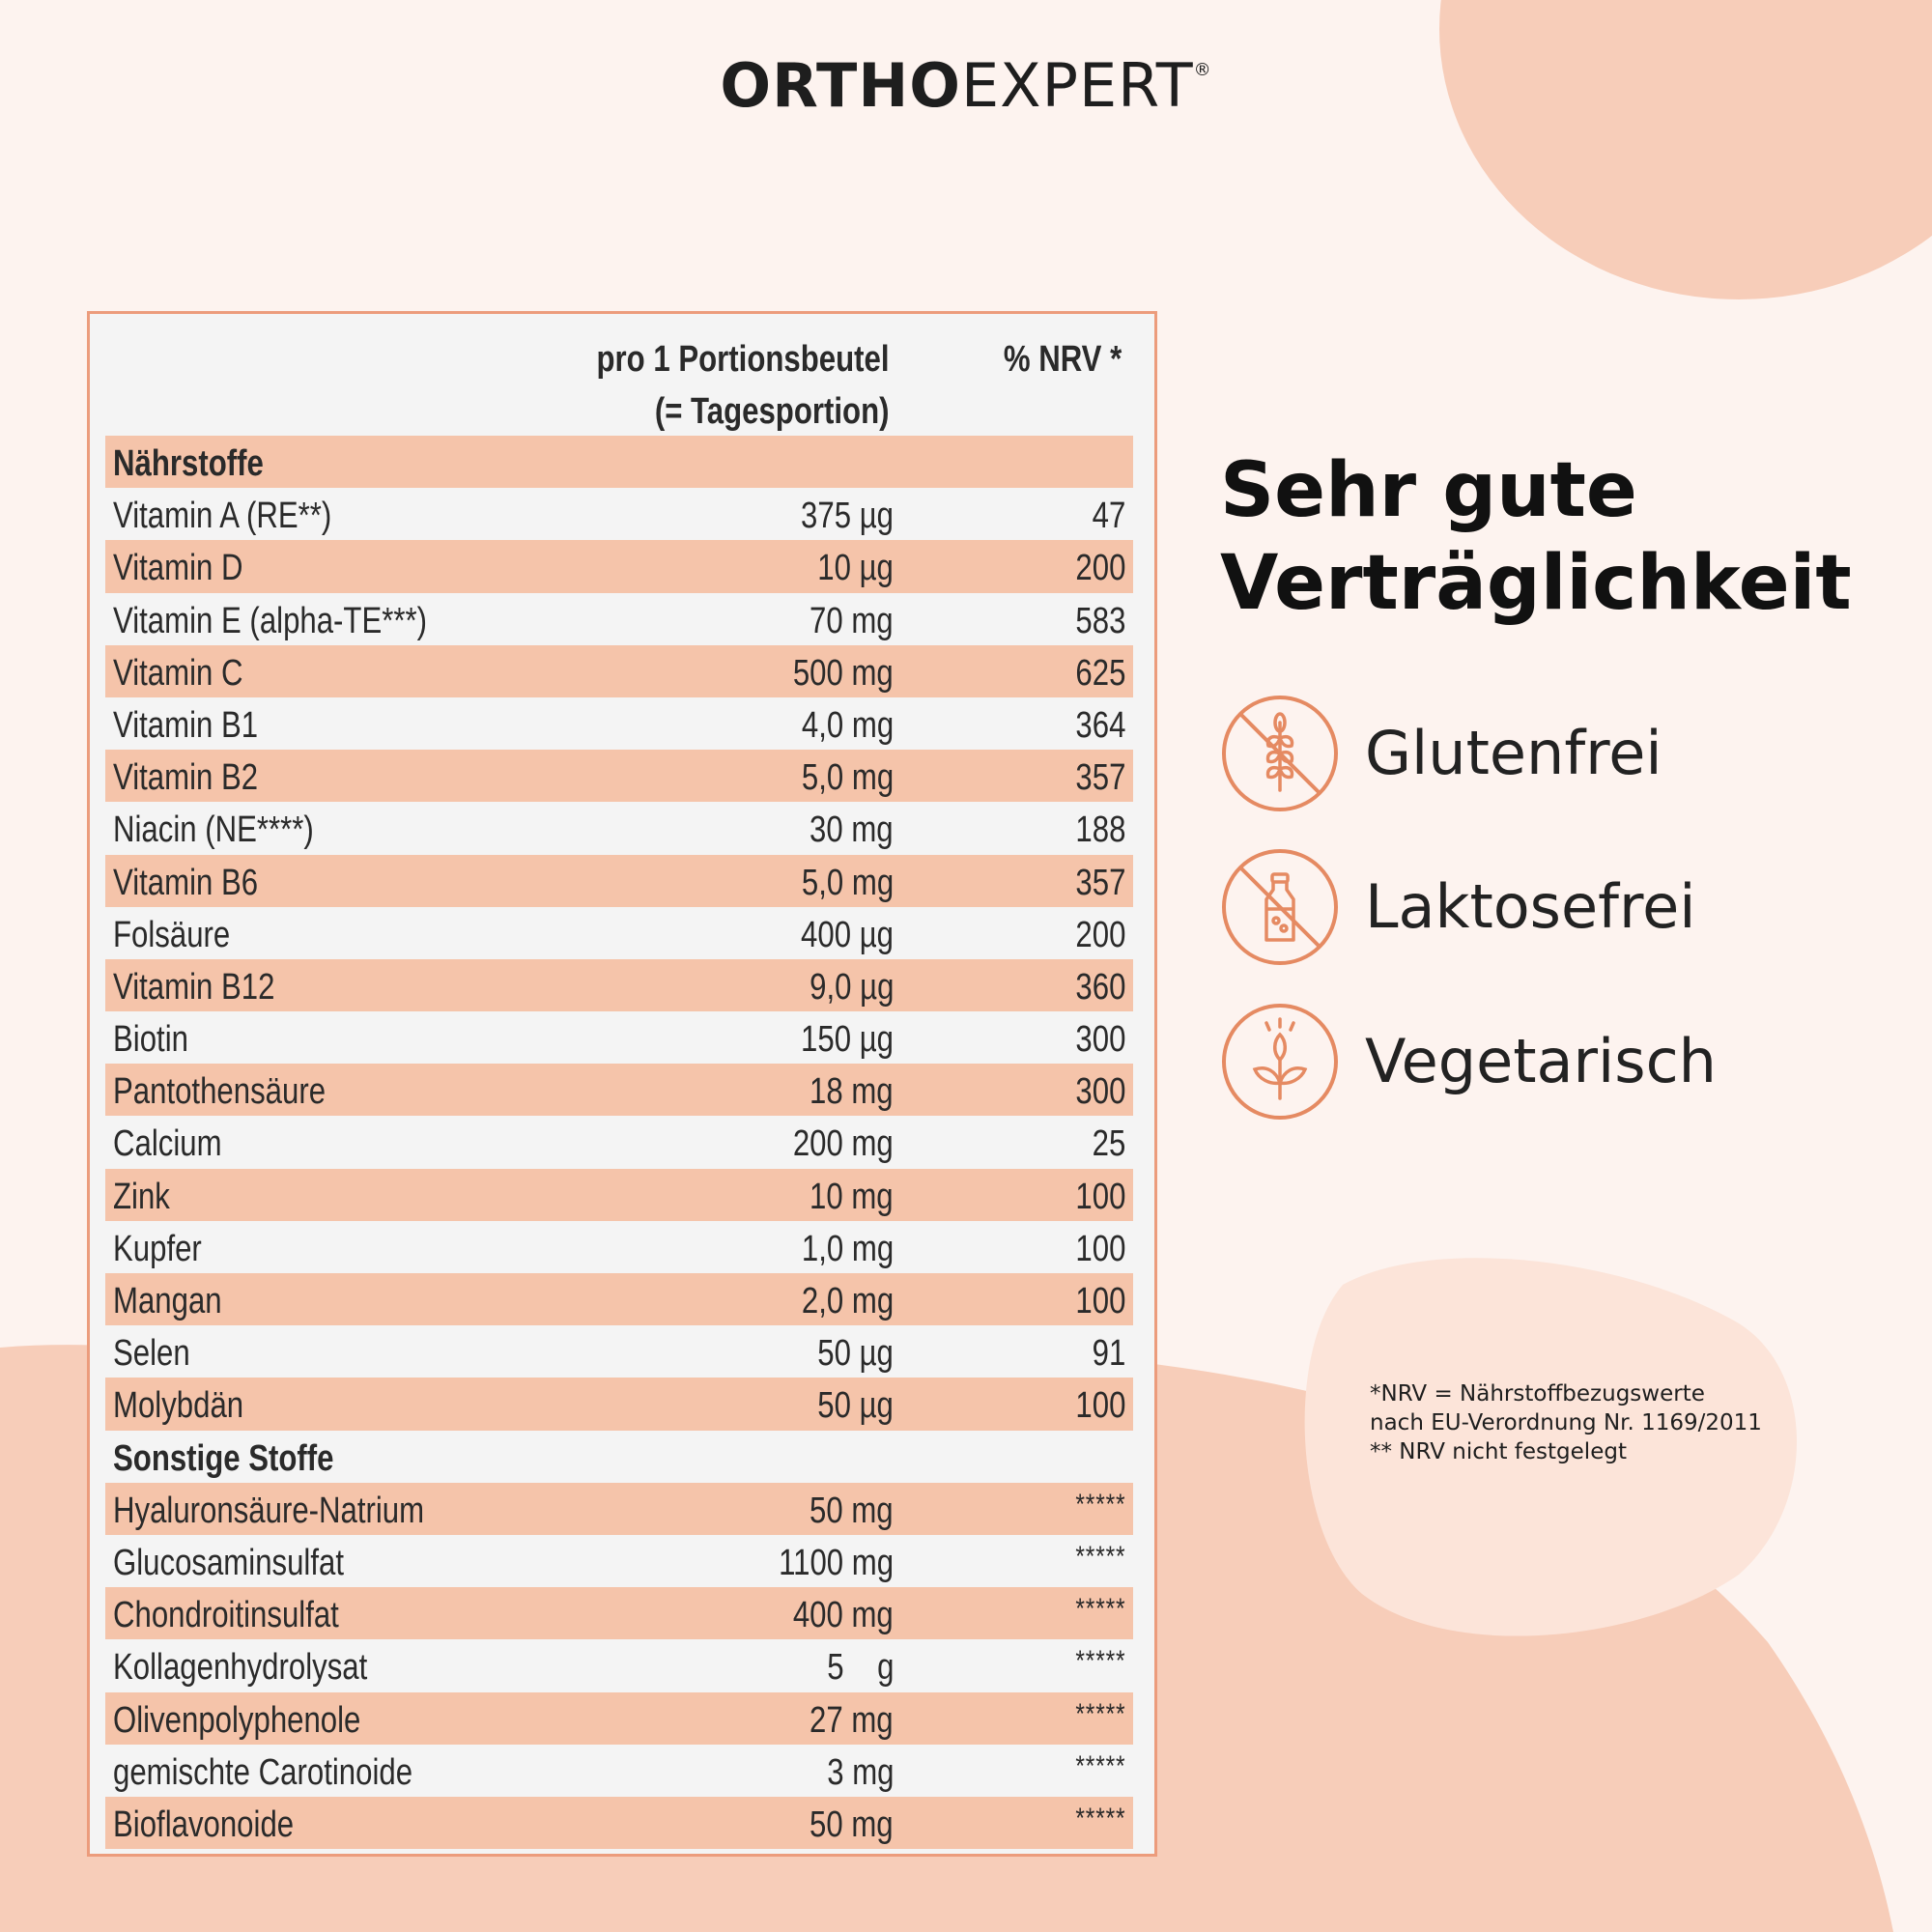 Image resolution: width=1932 pixels, height=1932 pixels. Describe the element at coordinates (1428, 490) in the screenshot. I see `headline-line1: Sehr gute` at that location.